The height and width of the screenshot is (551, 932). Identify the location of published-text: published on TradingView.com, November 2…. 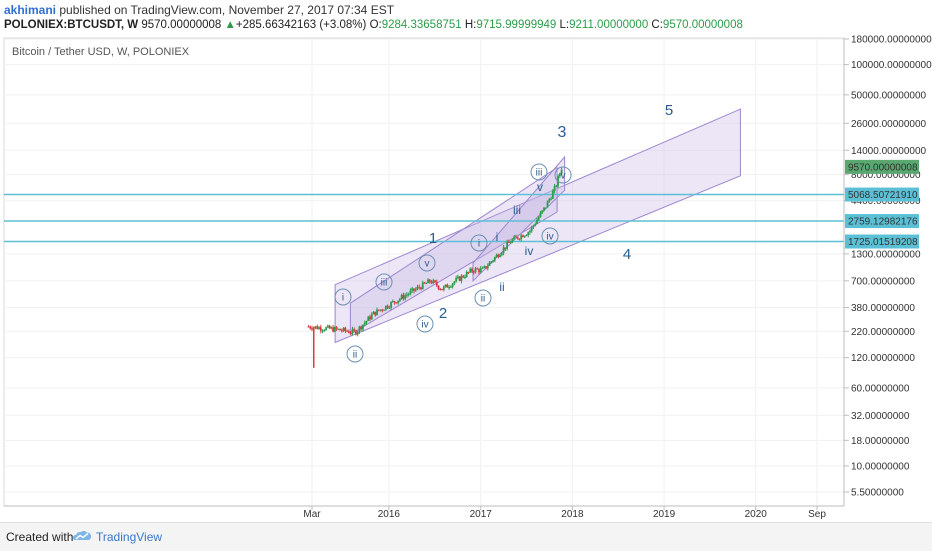
(227, 10).